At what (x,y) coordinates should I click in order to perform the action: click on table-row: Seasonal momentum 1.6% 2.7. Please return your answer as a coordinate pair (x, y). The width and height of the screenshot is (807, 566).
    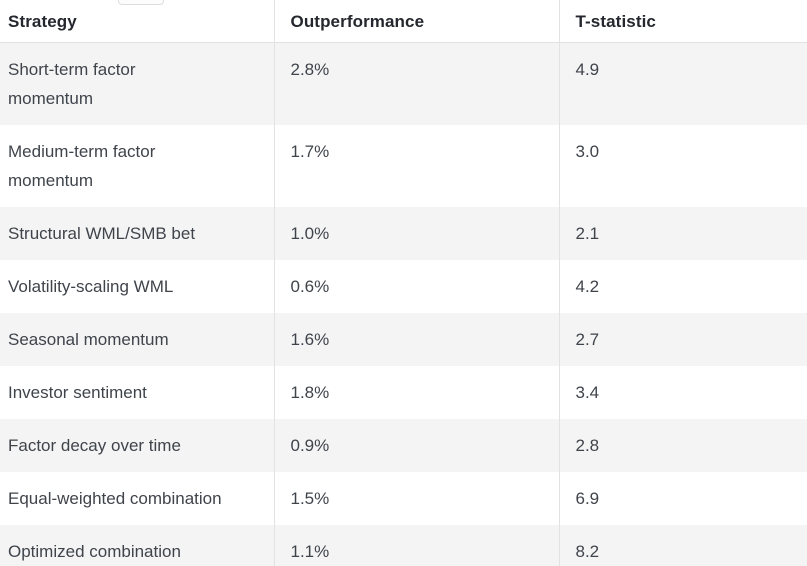
    Looking at the image, I should click on (403, 339).